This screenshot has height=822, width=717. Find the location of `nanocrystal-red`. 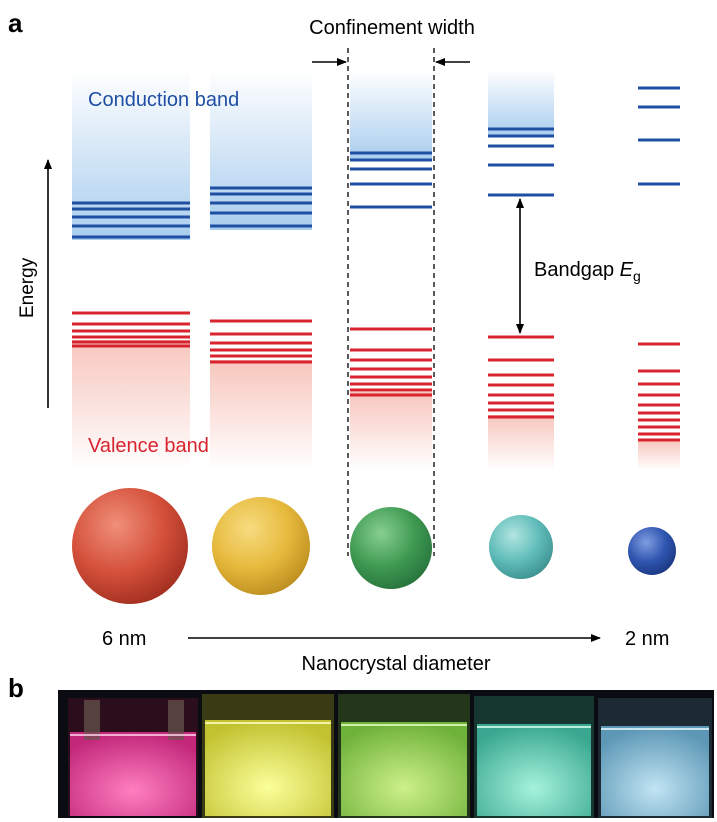

nanocrystal-red is located at coordinates (130, 546).